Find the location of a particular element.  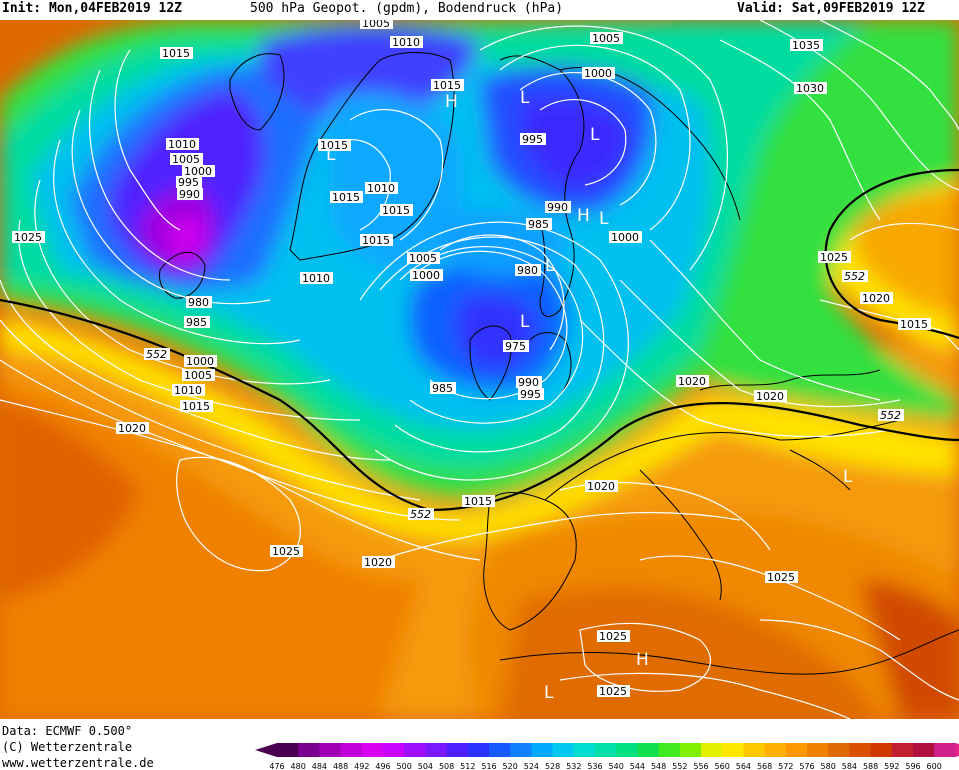

map-title: 500 hPa Geopot. (gpdm), Bodendruck (hPa) is located at coordinates (407, 8).